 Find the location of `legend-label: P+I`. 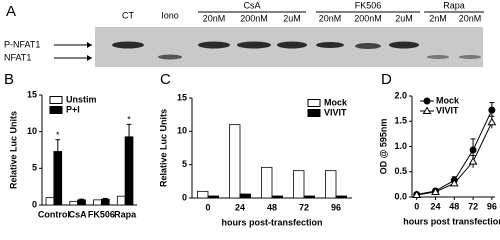

legend-label: P+I is located at coordinates (73, 109).